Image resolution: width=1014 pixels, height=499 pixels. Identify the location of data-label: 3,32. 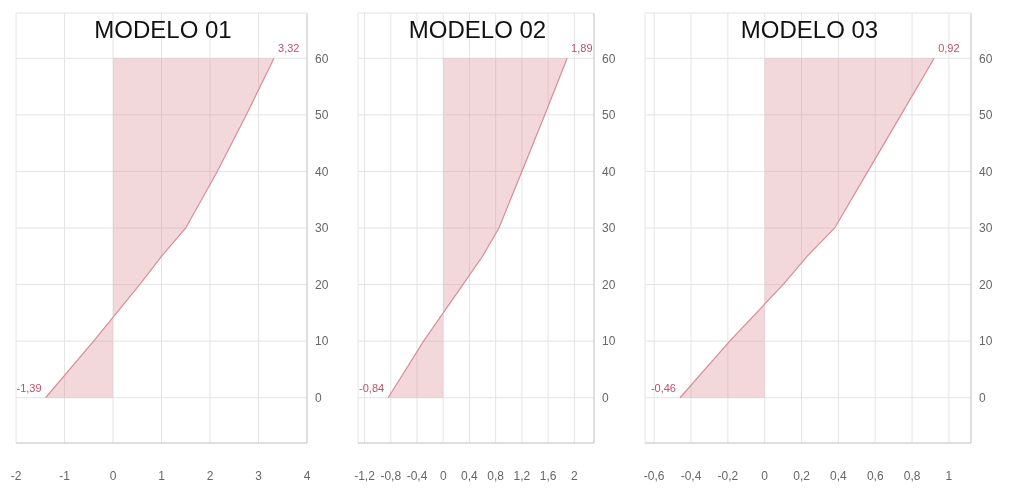
(289, 48).